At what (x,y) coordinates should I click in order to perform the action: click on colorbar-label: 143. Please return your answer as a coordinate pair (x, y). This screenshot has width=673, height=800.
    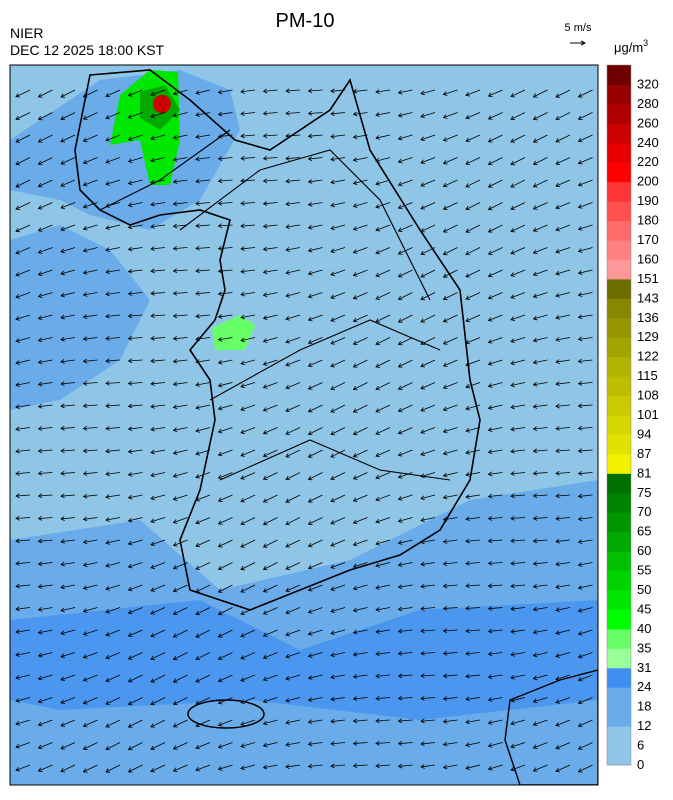
    Looking at the image, I should click on (648, 297).